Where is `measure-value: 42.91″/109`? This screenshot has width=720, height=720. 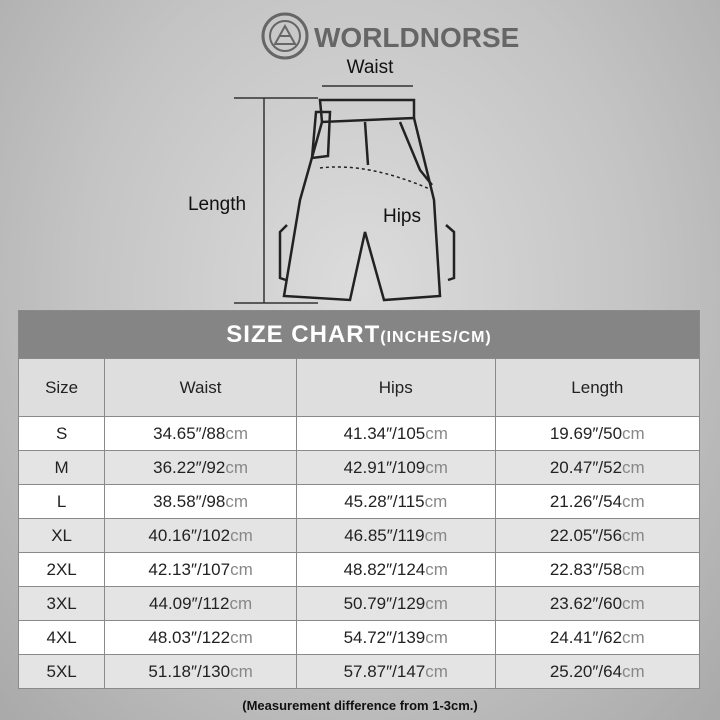
measure-value: 42.91″/109 is located at coordinates (384, 467).